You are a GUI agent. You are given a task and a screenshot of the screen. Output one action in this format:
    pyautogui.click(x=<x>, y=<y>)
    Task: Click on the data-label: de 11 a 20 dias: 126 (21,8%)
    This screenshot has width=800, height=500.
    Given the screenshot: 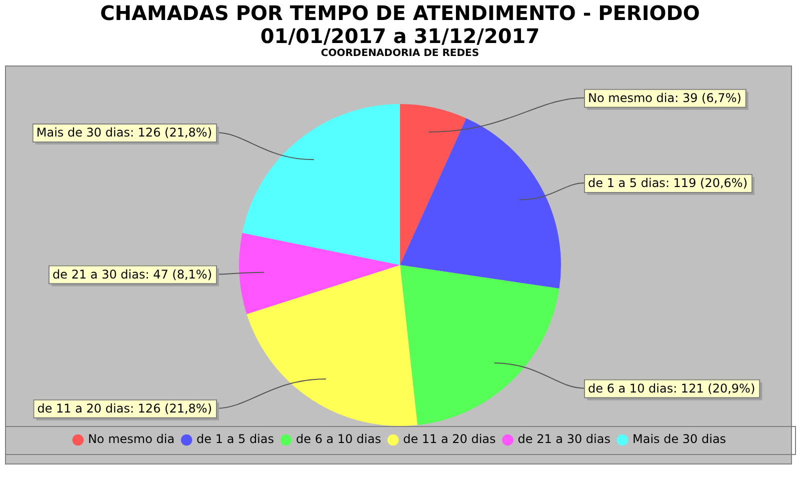 What is the action you would take?
    pyautogui.click(x=124, y=409)
    